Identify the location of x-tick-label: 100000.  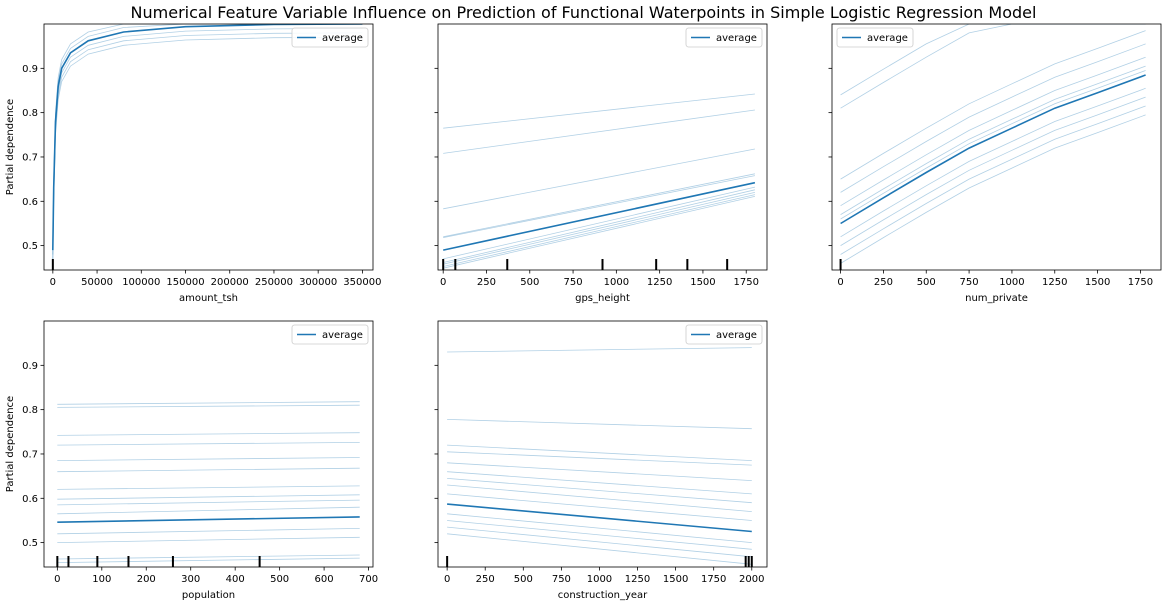
(141, 282).